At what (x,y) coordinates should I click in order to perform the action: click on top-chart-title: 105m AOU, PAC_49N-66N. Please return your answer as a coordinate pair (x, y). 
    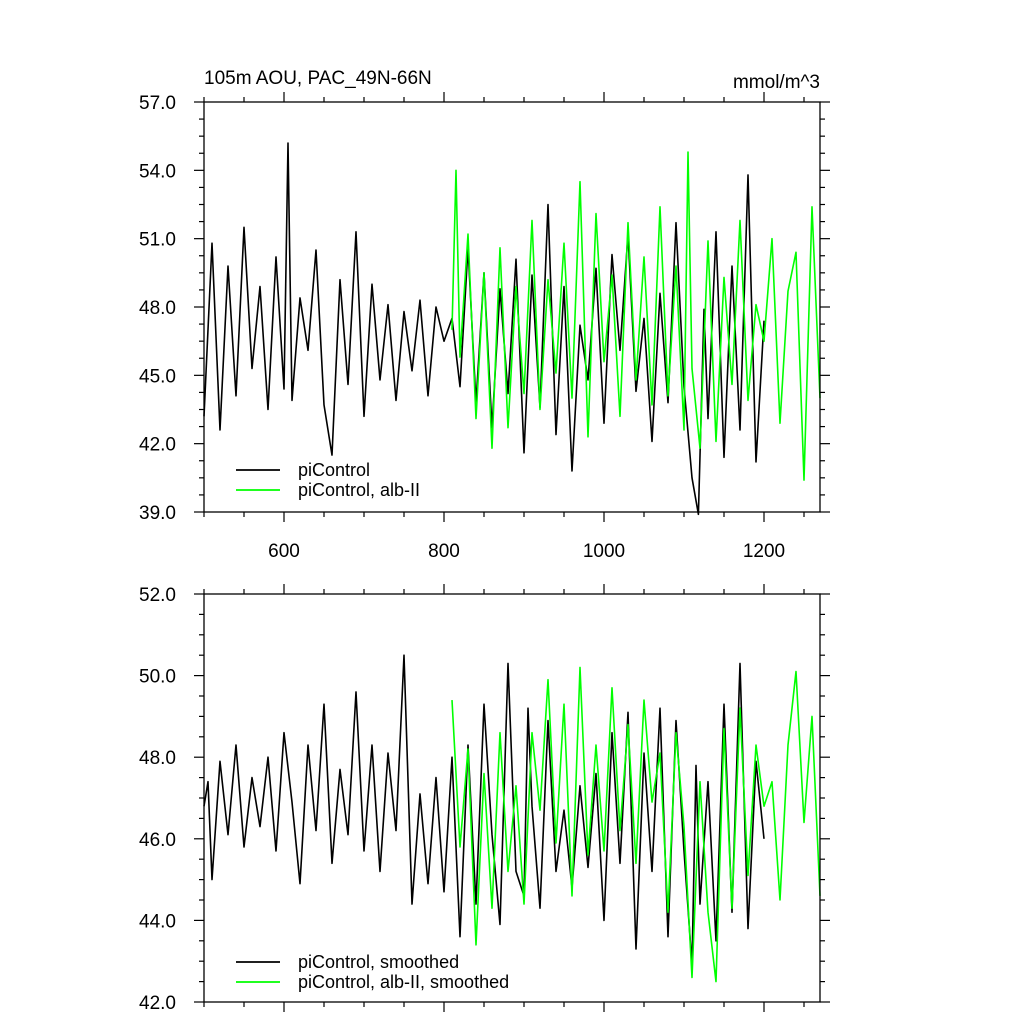
    Looking at the image, I should click on (318, 78).